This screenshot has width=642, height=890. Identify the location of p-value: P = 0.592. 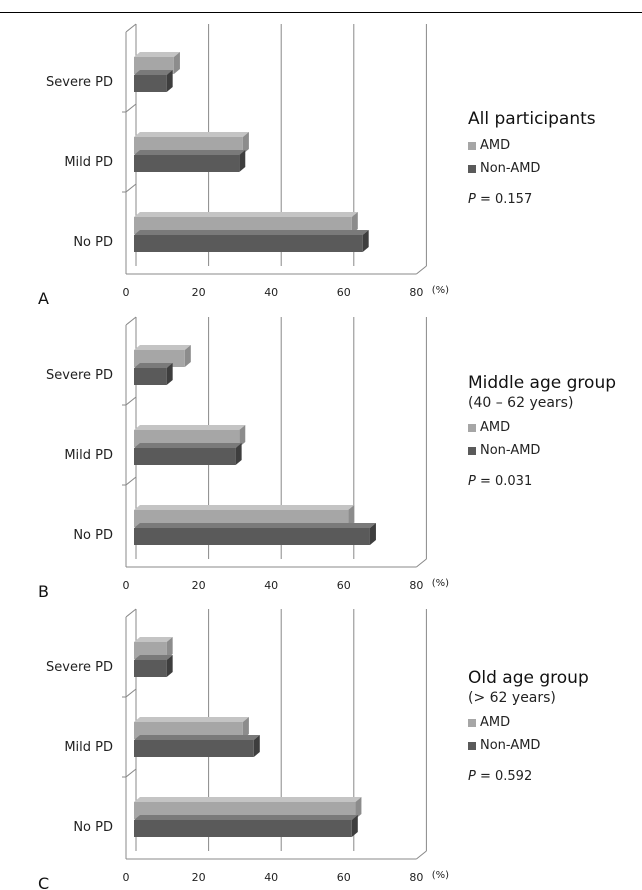
(528, 776).